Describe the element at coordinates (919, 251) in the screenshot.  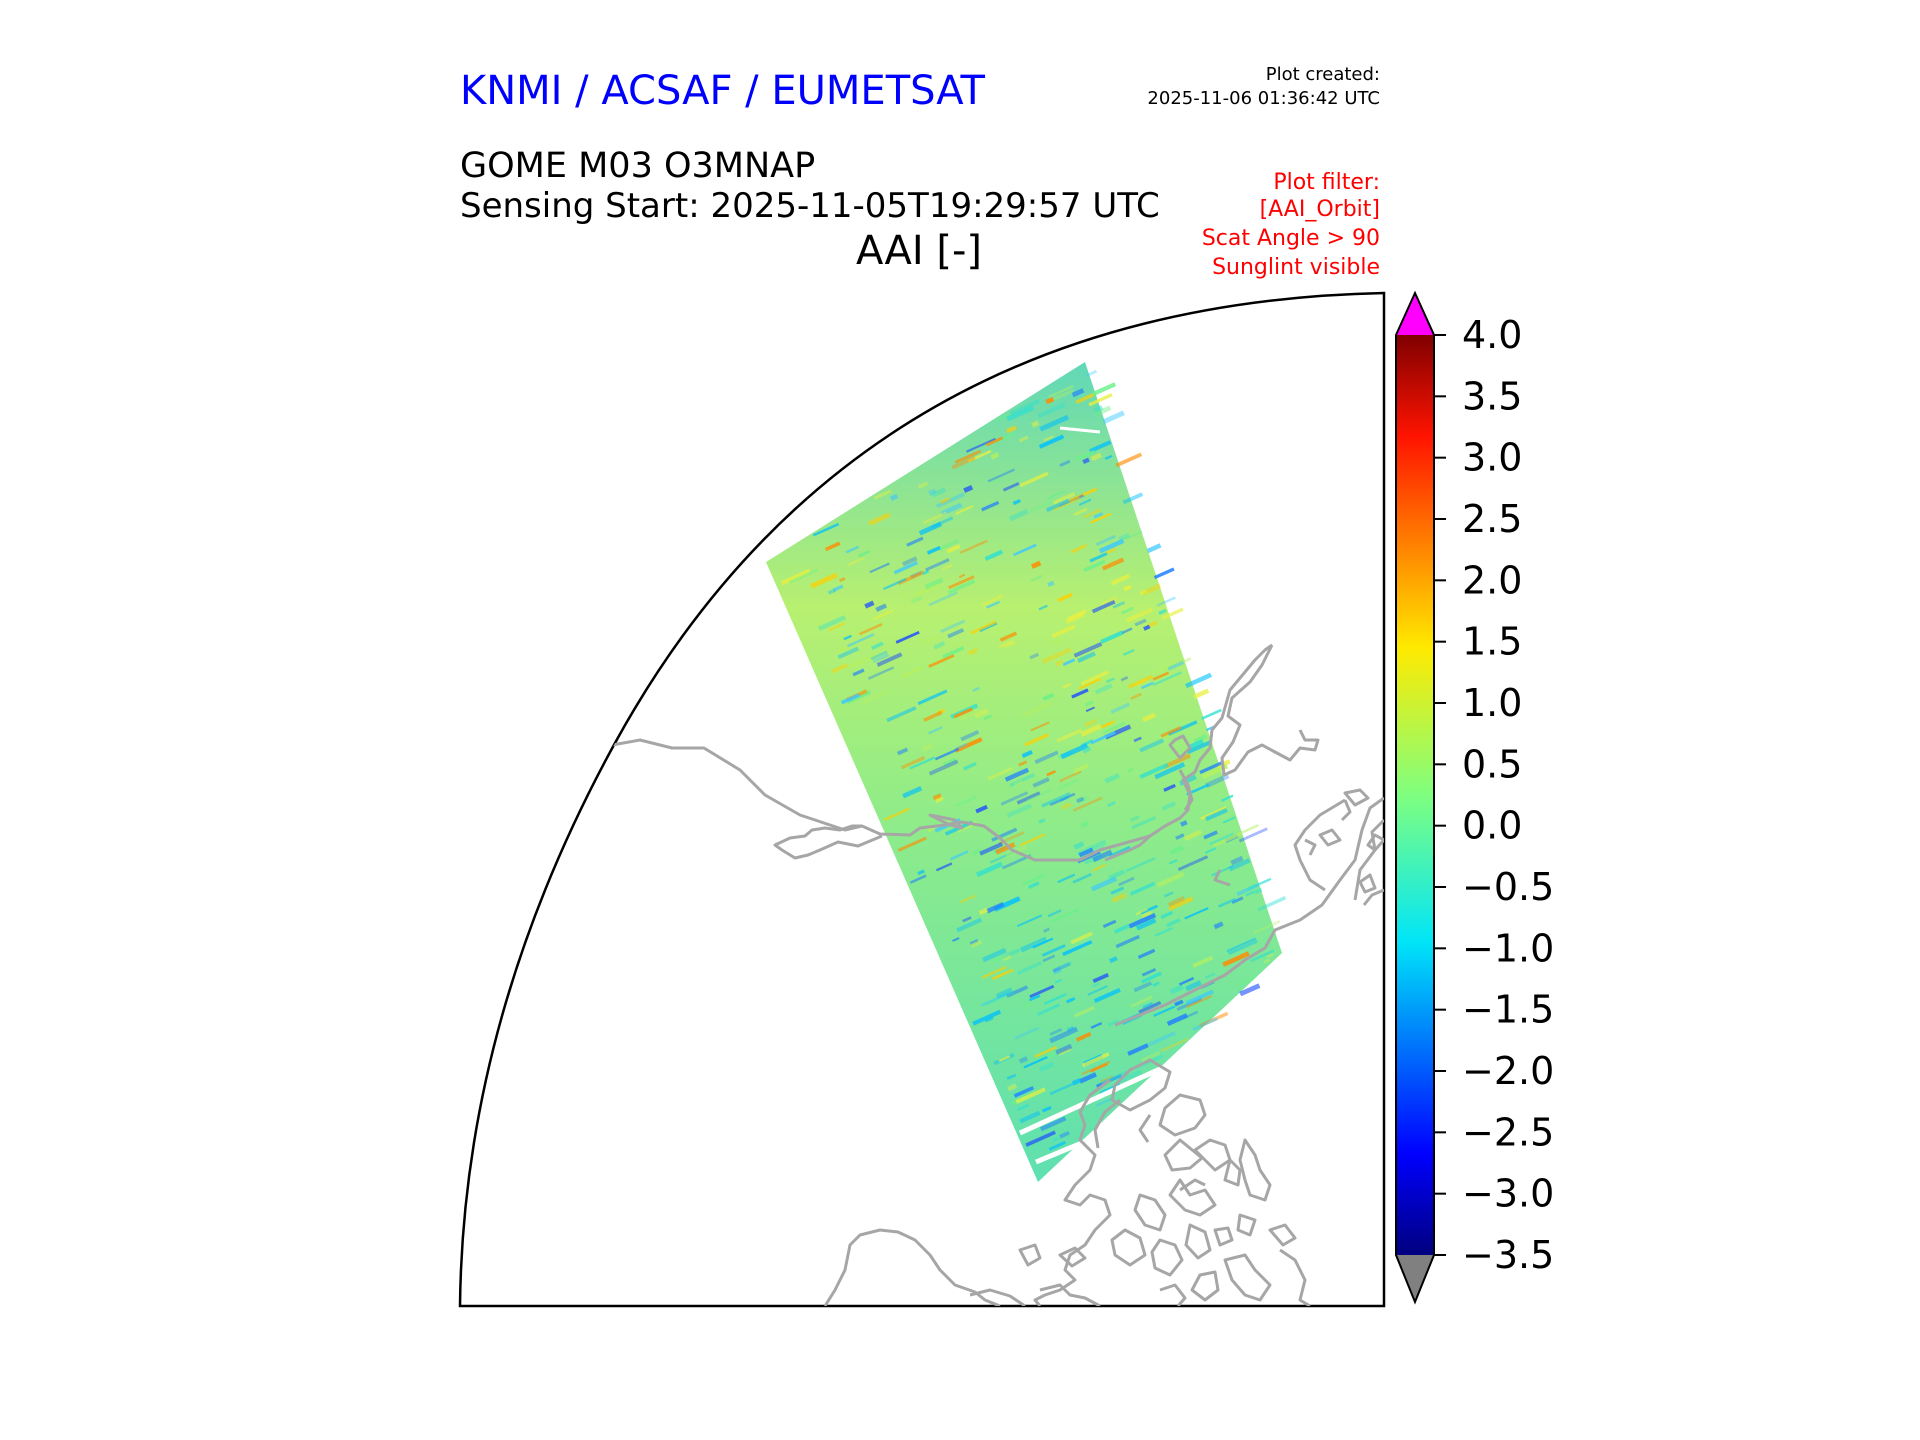
I see `quantity-label: AAI [-]` at that location.